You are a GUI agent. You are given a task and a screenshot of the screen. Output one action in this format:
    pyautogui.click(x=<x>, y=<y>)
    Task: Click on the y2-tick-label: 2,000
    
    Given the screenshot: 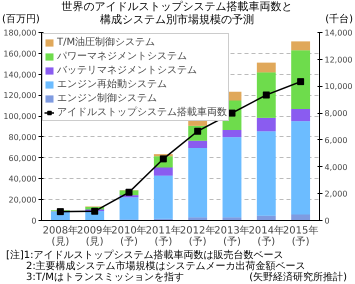 What is the action you would take?
    pyautogui.click(x=336, y=194)
    